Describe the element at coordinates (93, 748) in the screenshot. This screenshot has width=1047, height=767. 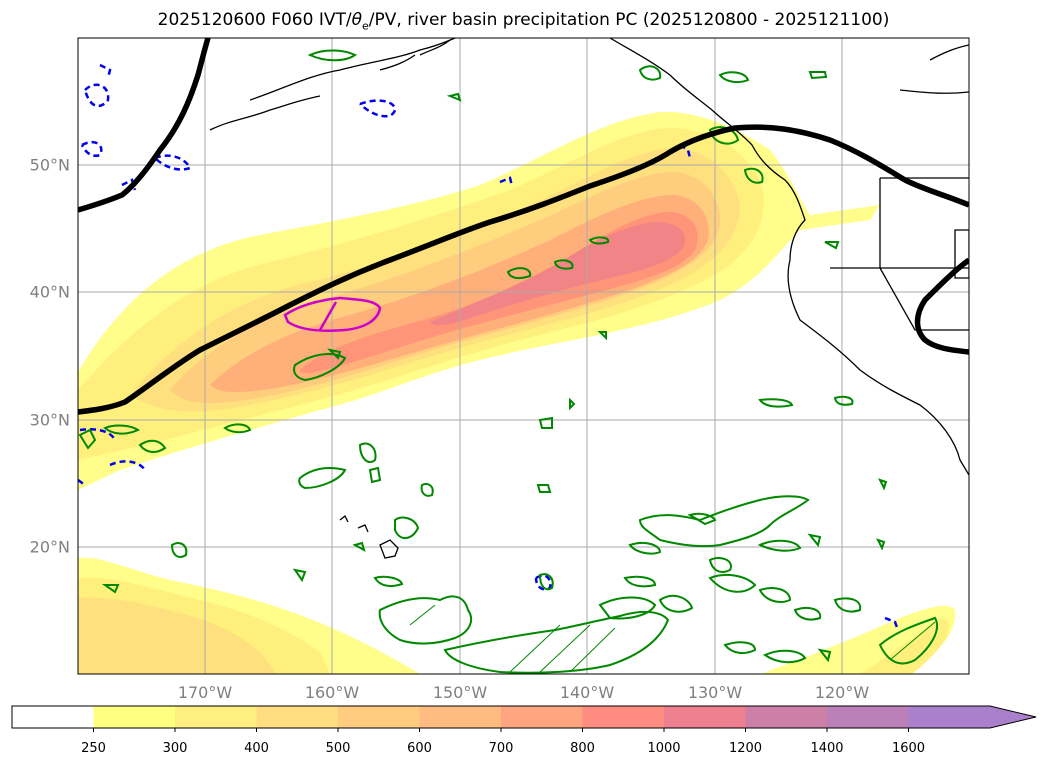
I see `colorbar-tick-label: 250` at that location.